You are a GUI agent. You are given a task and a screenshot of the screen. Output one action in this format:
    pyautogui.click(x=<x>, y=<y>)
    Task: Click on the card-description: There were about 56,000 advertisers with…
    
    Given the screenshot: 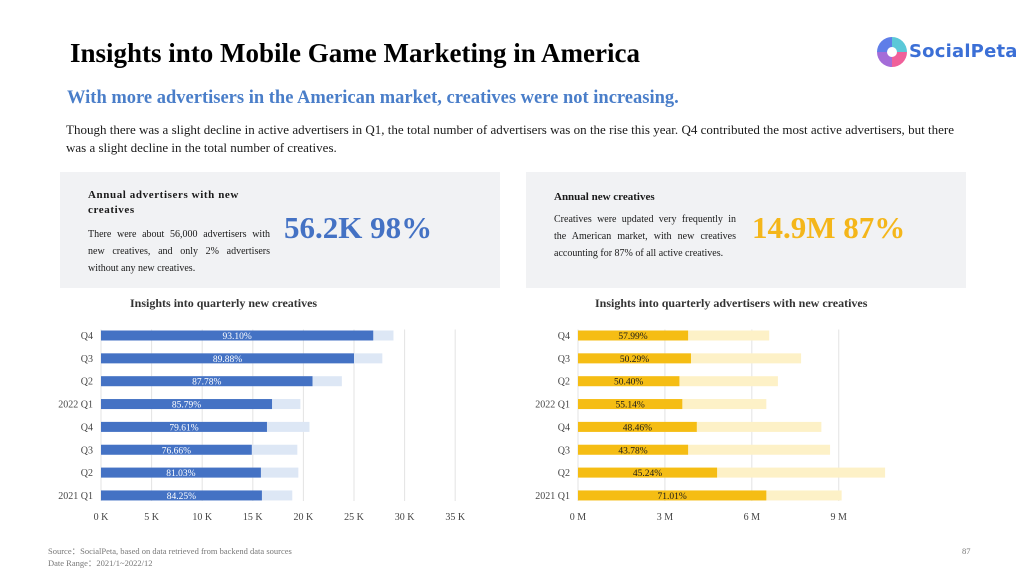 What is the action you would take?
    pyautogui.click(x=179, y=251)
    